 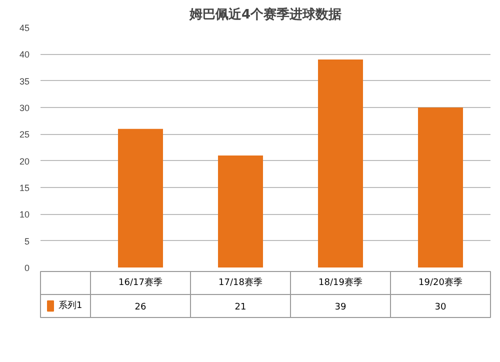 I want to click on y-tick-label: 40, so click(x=24, y=55).